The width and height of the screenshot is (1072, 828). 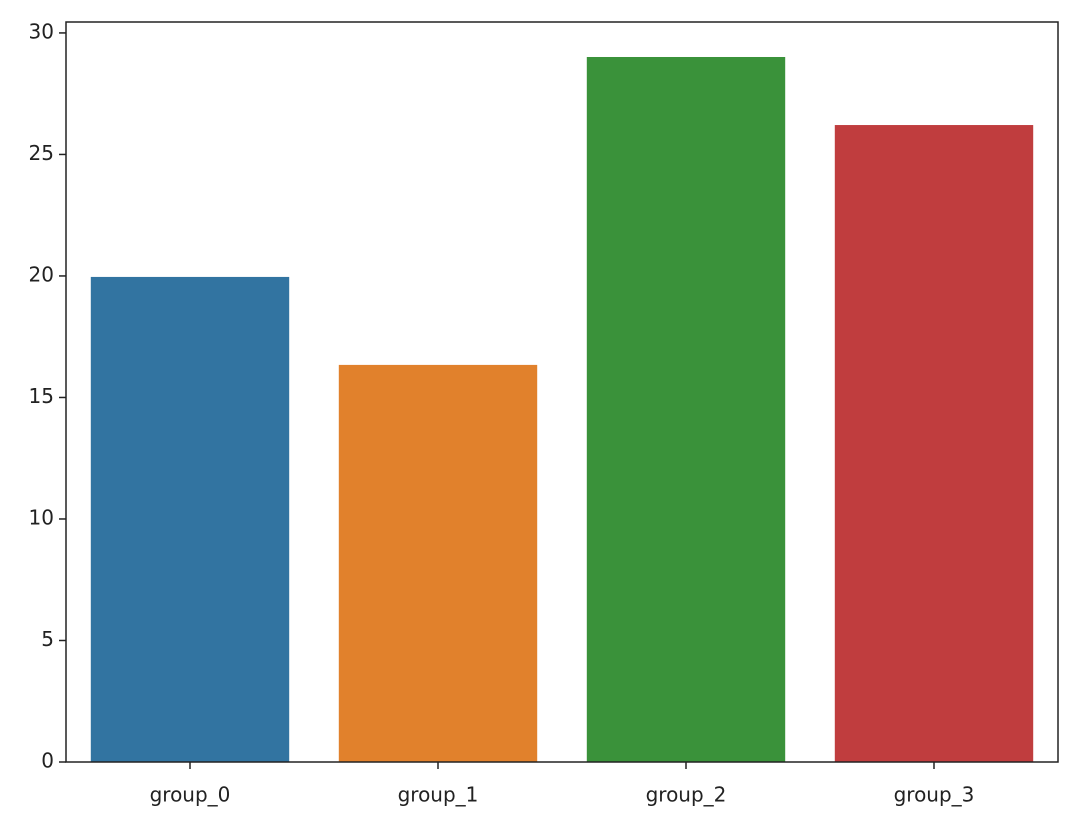 I want to click on y-tick-label: 25, so click(x=41, y=153).